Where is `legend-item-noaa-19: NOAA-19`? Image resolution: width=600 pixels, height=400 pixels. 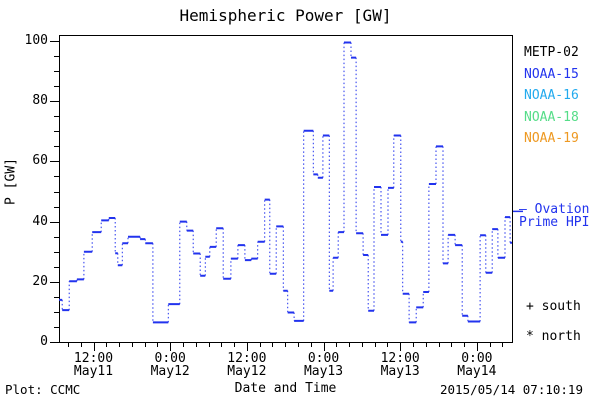 legend-item-noaa-19: NOAA-19 is located at coordinates (551, 138).